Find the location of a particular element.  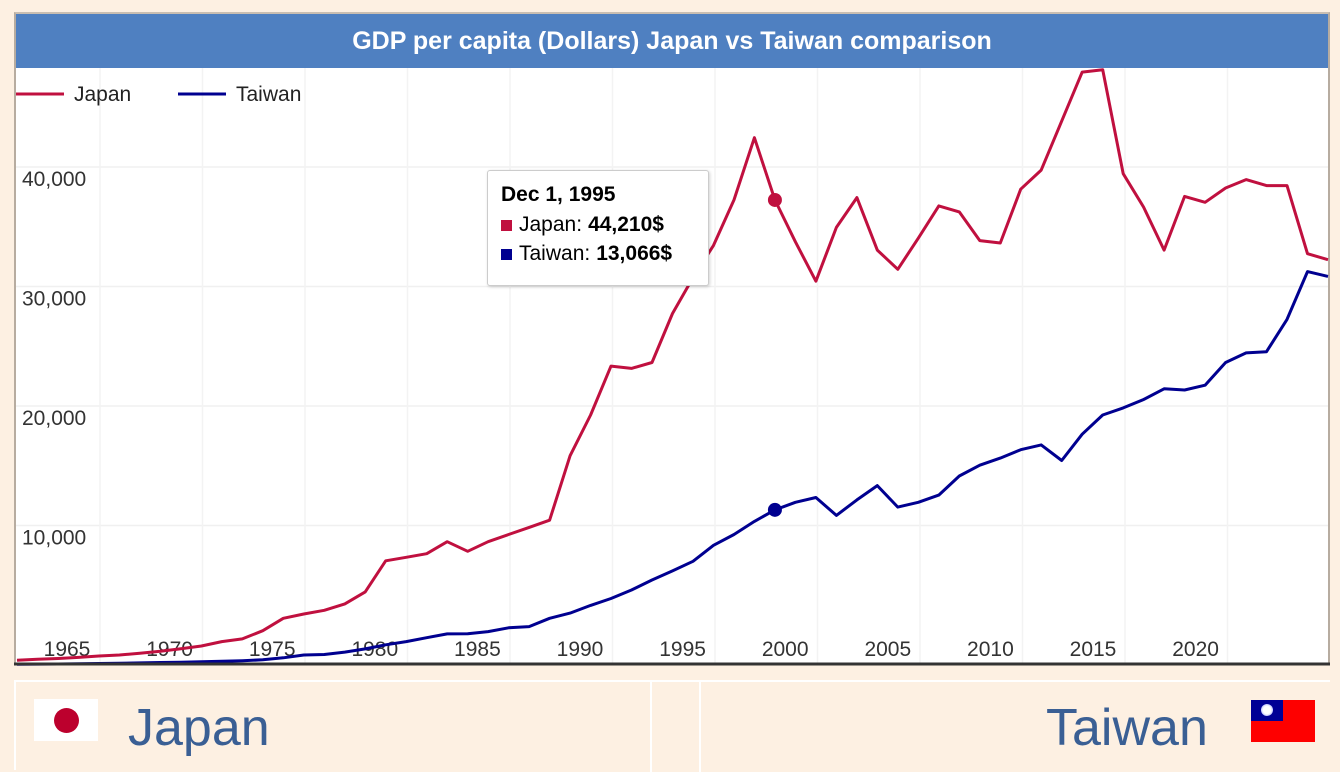

legend-item-japan: Japan is located at coordinates (73, 94).